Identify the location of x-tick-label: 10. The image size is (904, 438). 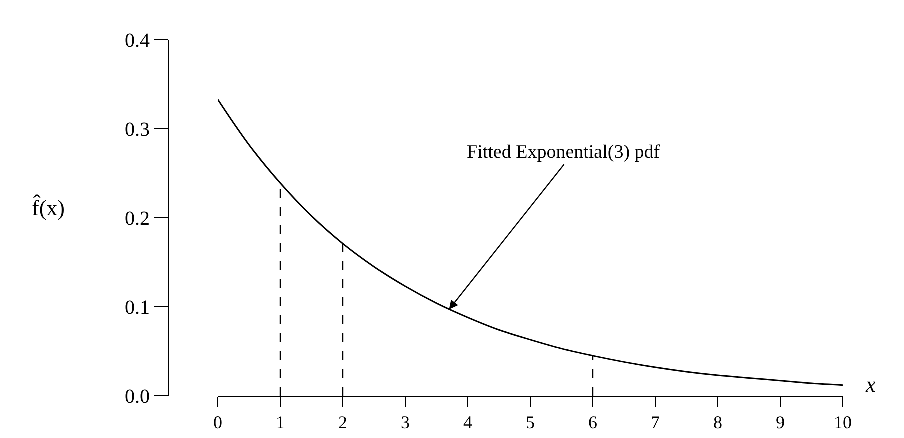
(843, 422).